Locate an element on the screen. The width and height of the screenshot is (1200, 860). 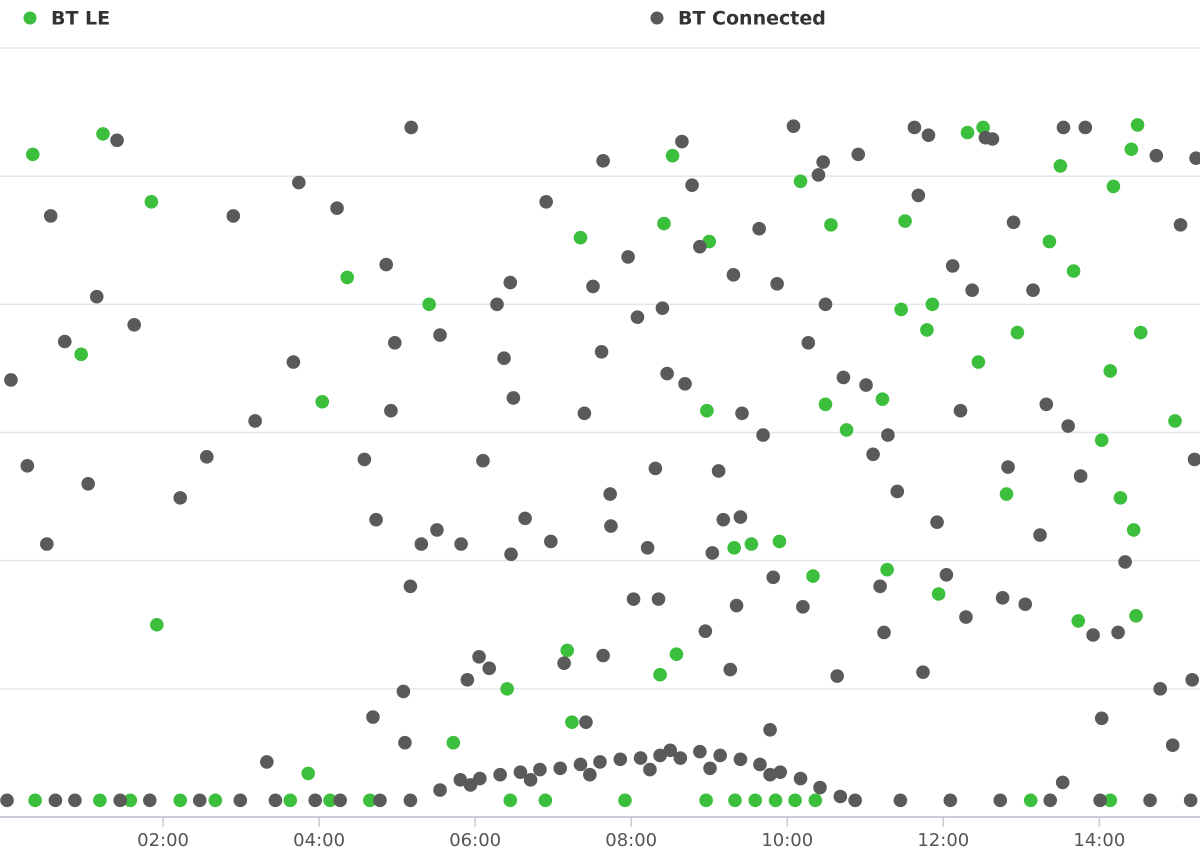
x-tick-label: 12:00 is located at coordinates (943, 840).